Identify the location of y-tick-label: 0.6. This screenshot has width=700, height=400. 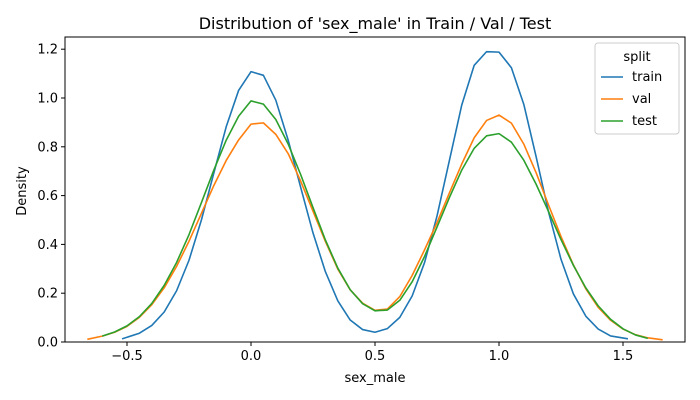
(47, 196).